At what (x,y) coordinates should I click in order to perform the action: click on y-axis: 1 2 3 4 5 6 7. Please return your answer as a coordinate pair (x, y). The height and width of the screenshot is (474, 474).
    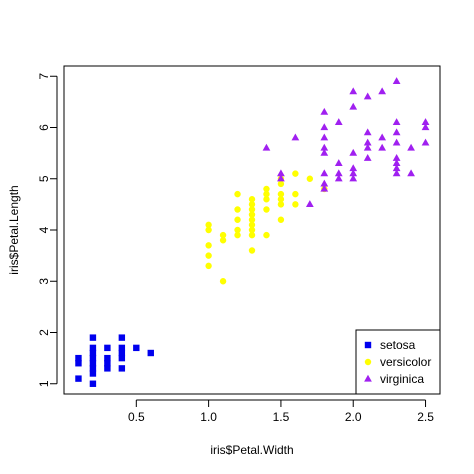
    Looking at the image, I should click on (47, 230).